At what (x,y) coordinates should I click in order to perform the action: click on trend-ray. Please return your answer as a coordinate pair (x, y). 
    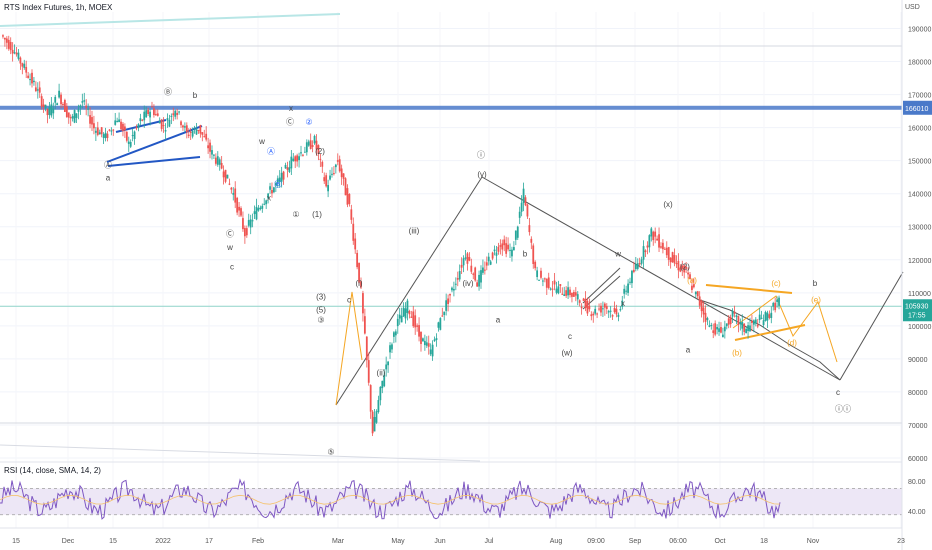
    Looking at the image, I should click on (170, 20).